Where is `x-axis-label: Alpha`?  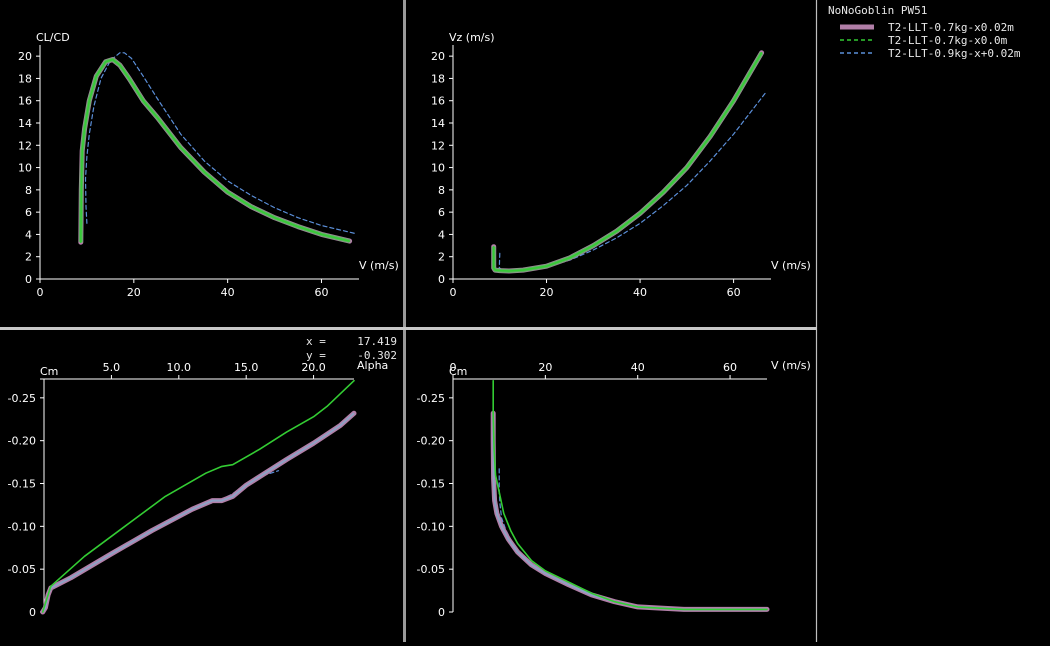 x-axis-label: Alpha is located at coordinates (372, 365).